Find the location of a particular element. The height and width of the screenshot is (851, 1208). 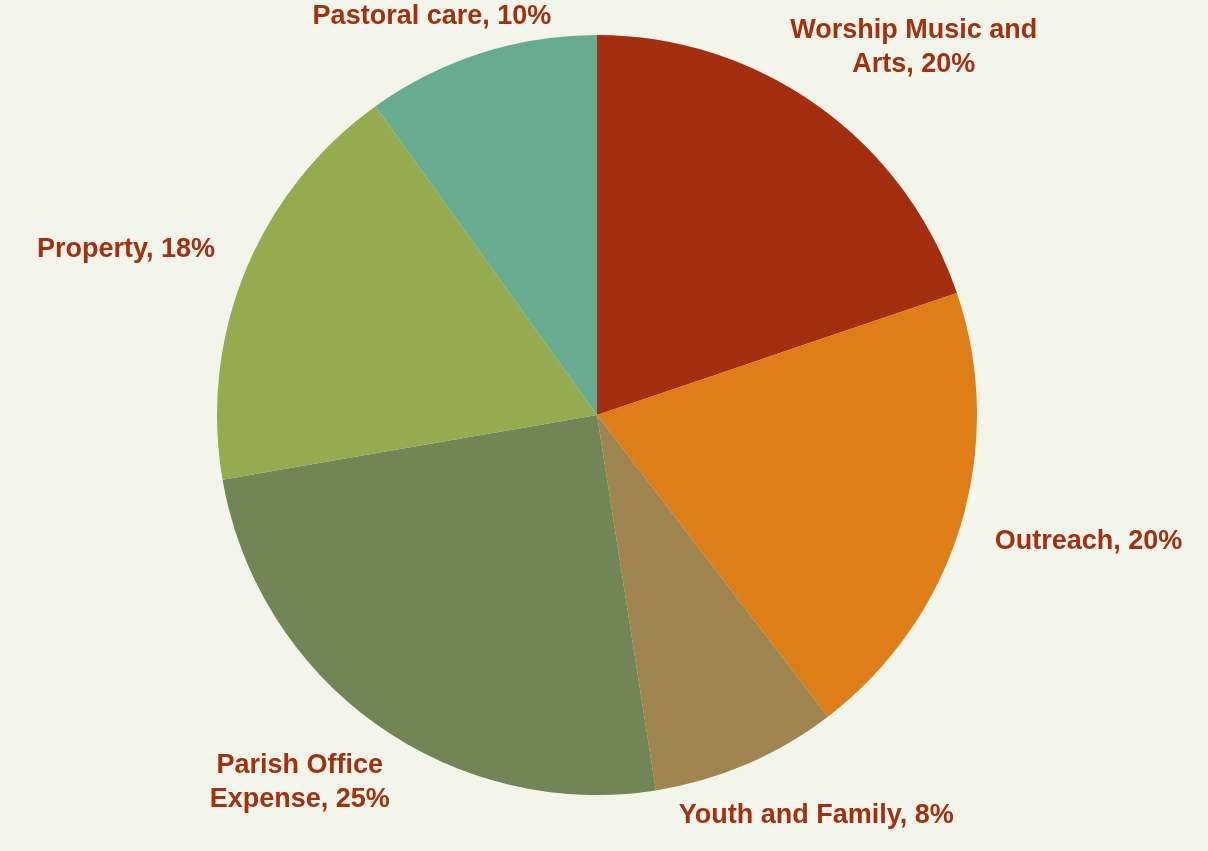

slice-label: Property, 18% is located at coordinates (125, 248).